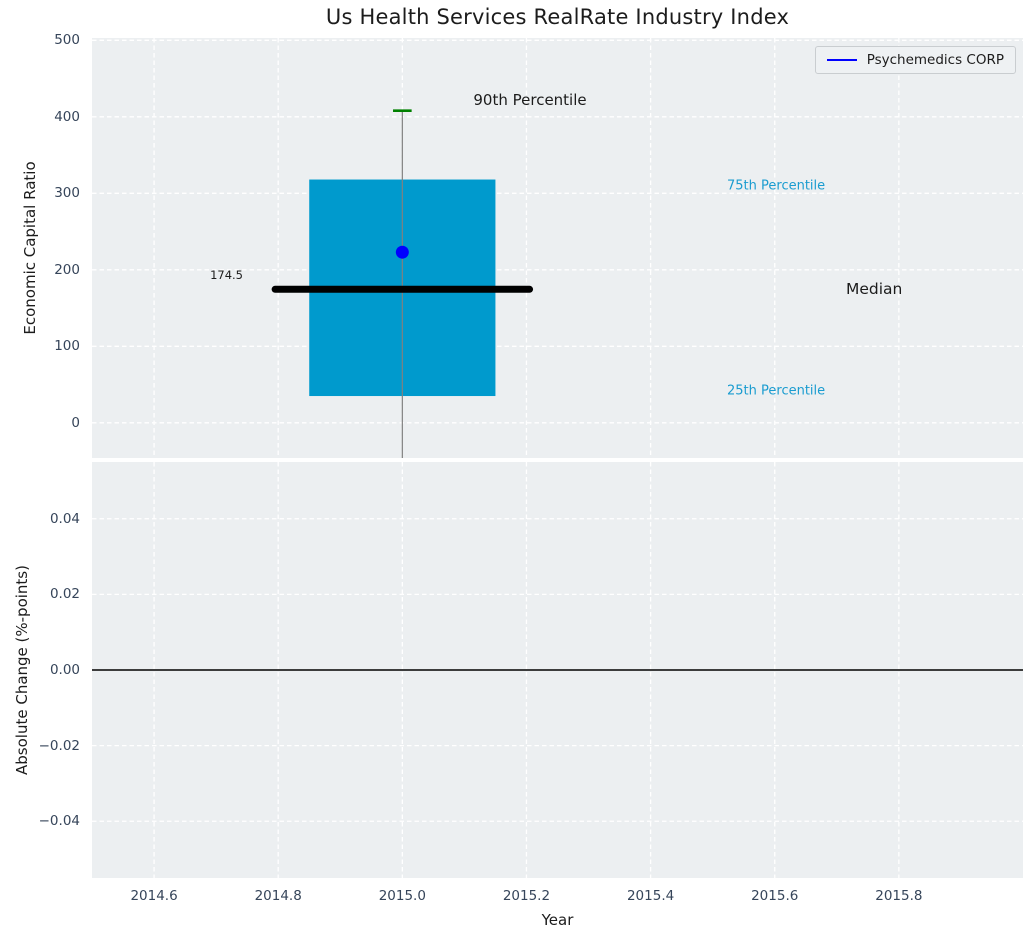  I want to click on y-tick-label: 0.00, so click(64, 670).